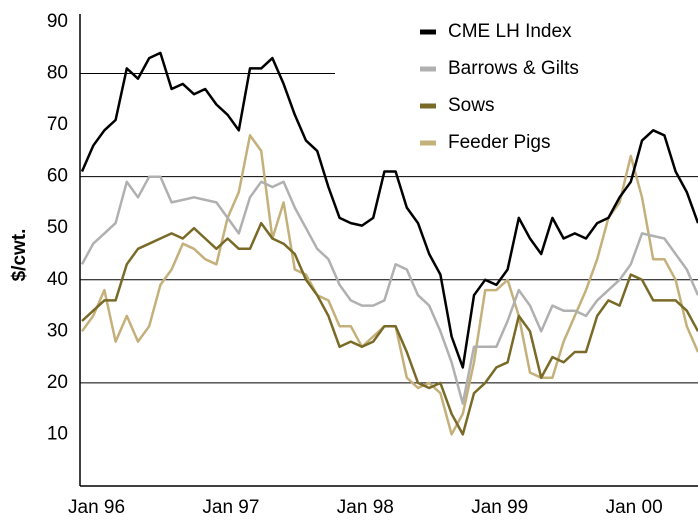 The width and height of the screenshot is (698, 520). I want to click on y-tick-label: 30, so click(57, 330).